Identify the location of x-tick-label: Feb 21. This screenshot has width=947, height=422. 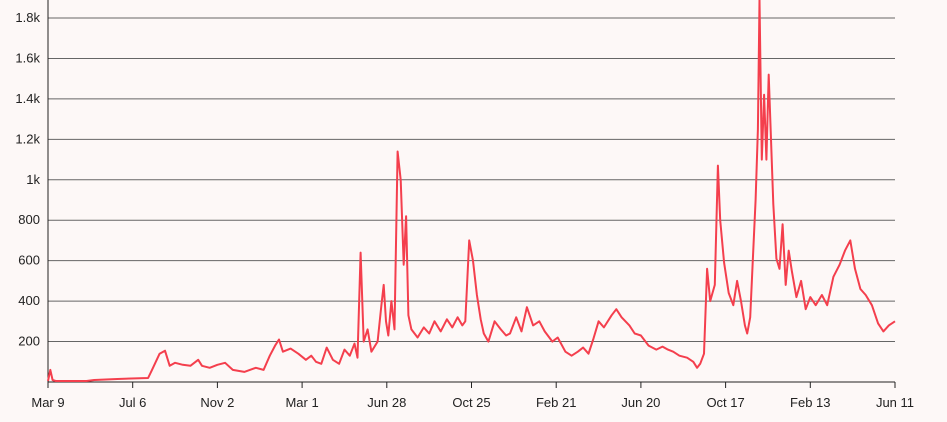
(556, 402).